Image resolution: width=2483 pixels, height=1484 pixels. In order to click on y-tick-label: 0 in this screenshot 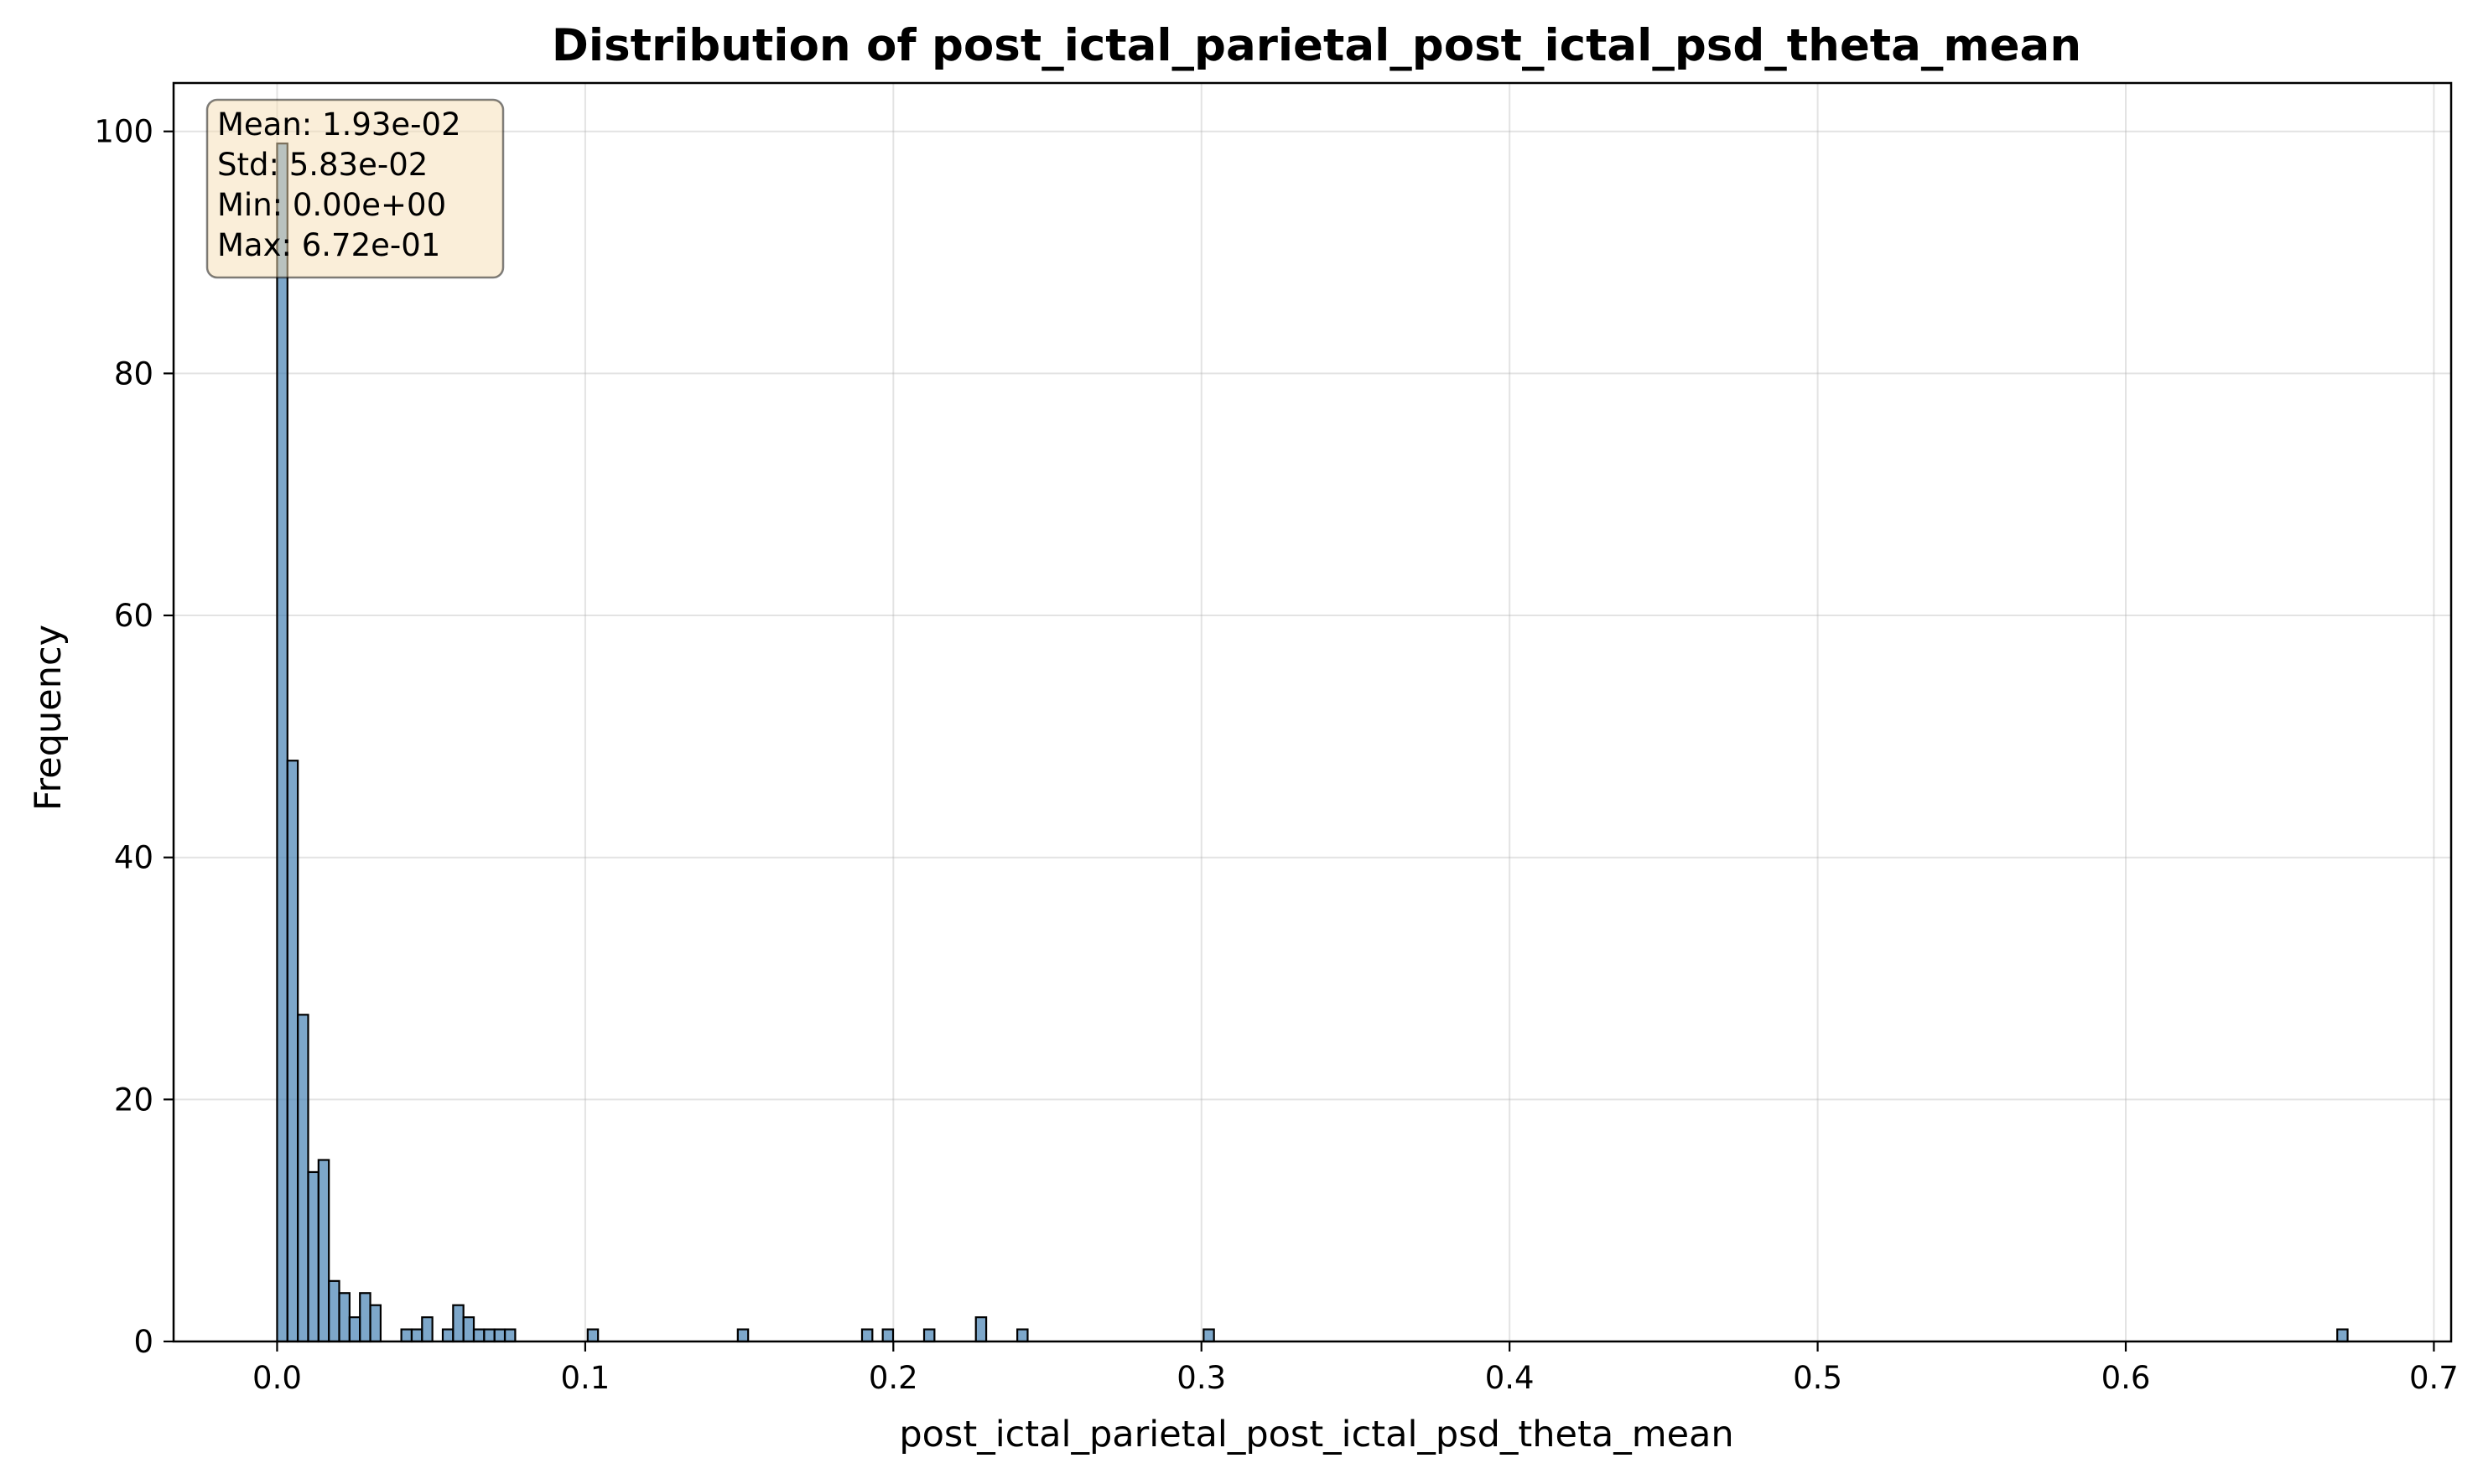, I will do `click(143, 1342)`.